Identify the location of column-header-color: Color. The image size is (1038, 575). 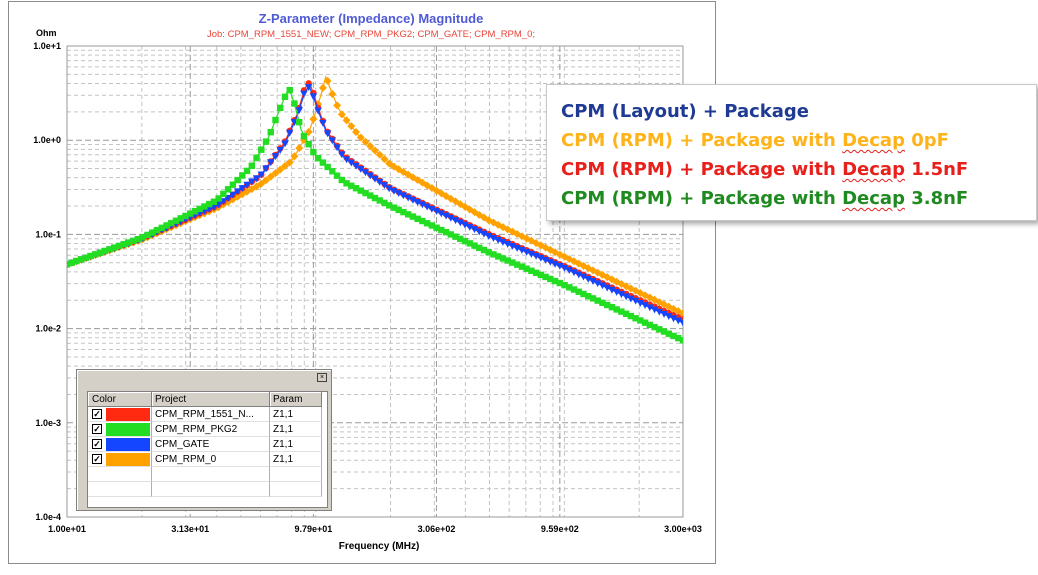
(120, 399).